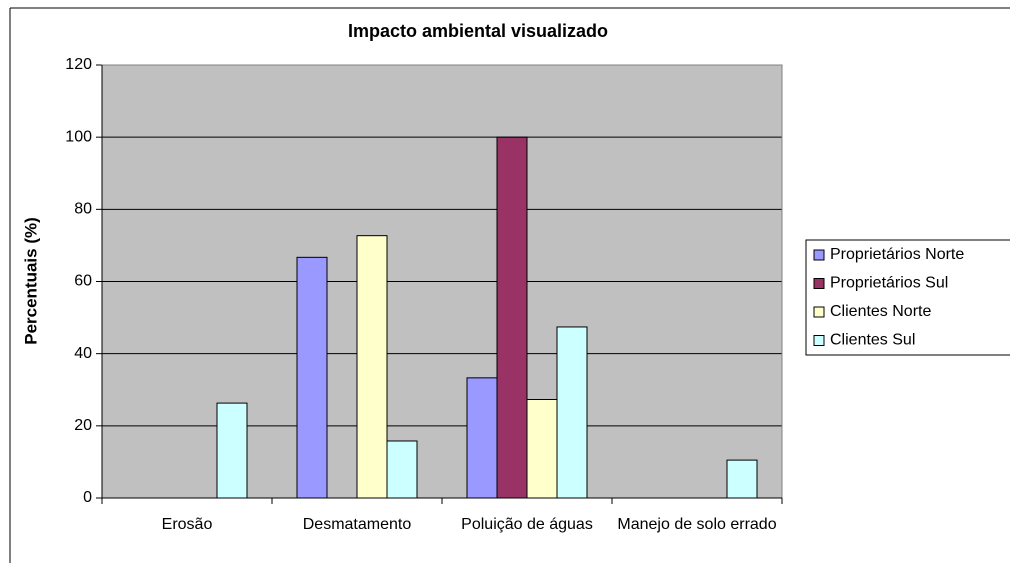 This screenshot has width=1010, height=563. Describe the element at coordinates (187, 524) in the screenshot. I see `x-tick-label: Erosão` at that location.